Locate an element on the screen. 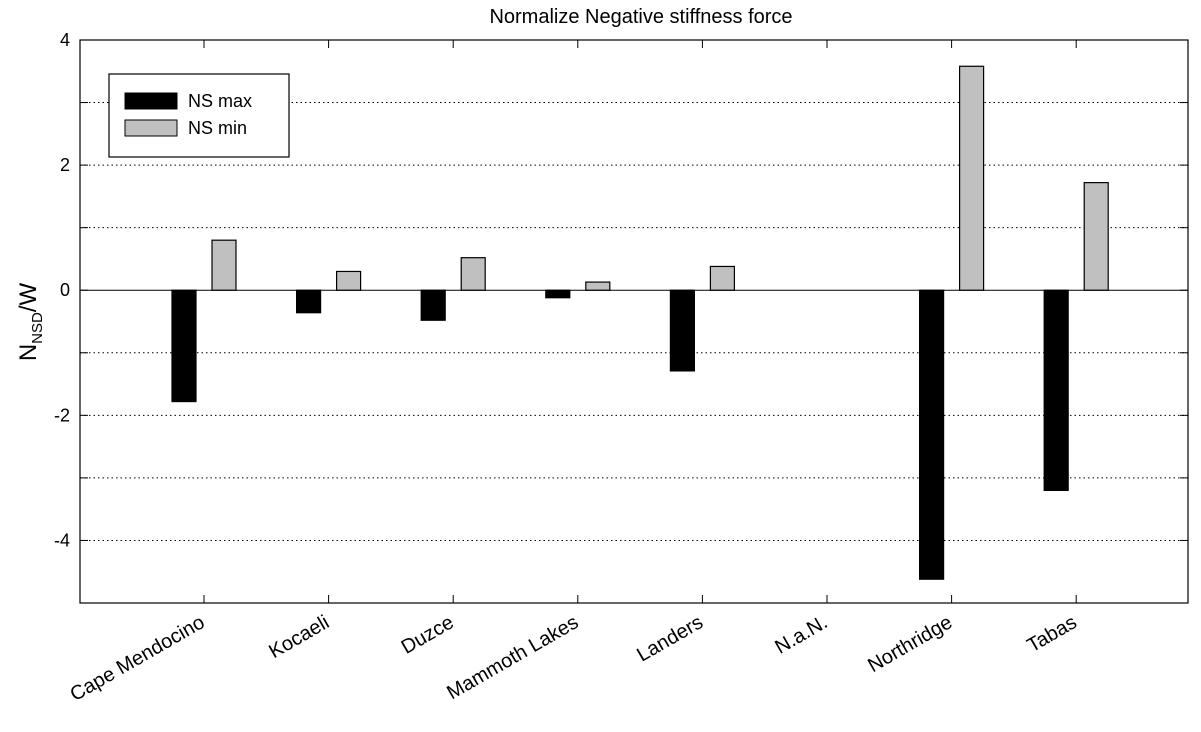  legend-label-ns-min: NS min is located at coordinates (217, 128).